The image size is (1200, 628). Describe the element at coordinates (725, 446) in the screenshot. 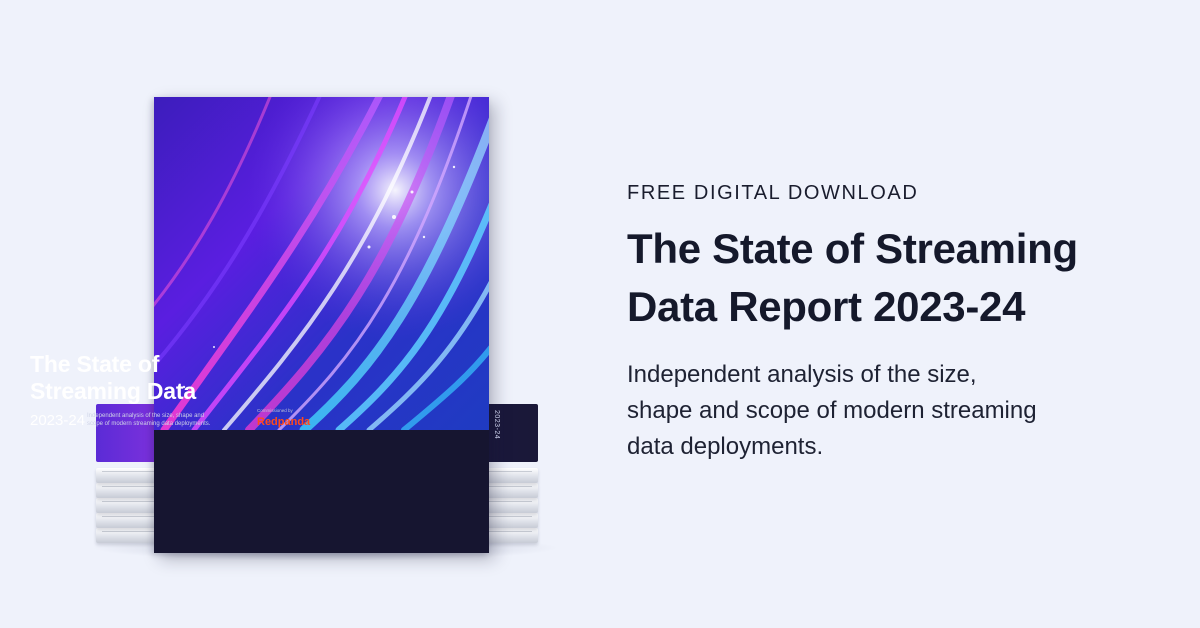

I see `description-line: data deployments.` at that location.